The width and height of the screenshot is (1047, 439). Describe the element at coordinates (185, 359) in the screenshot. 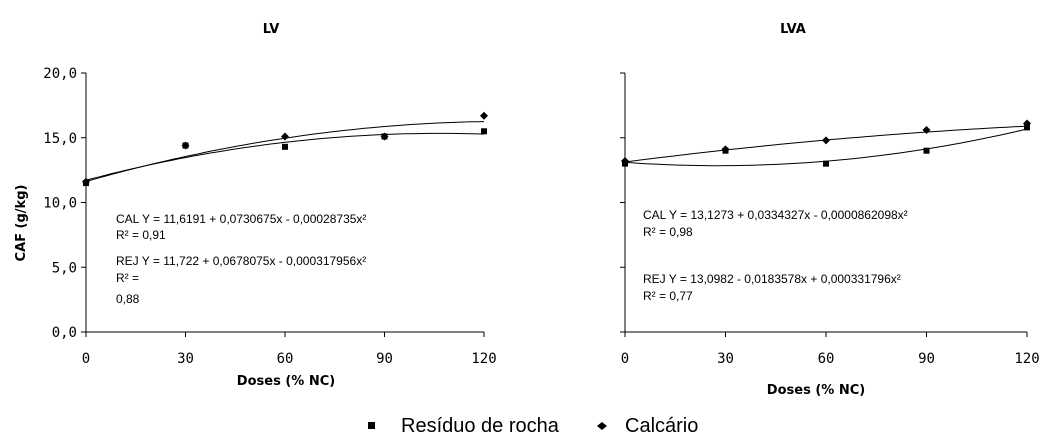

I see `x-tick-label-lv: 30` at that location.